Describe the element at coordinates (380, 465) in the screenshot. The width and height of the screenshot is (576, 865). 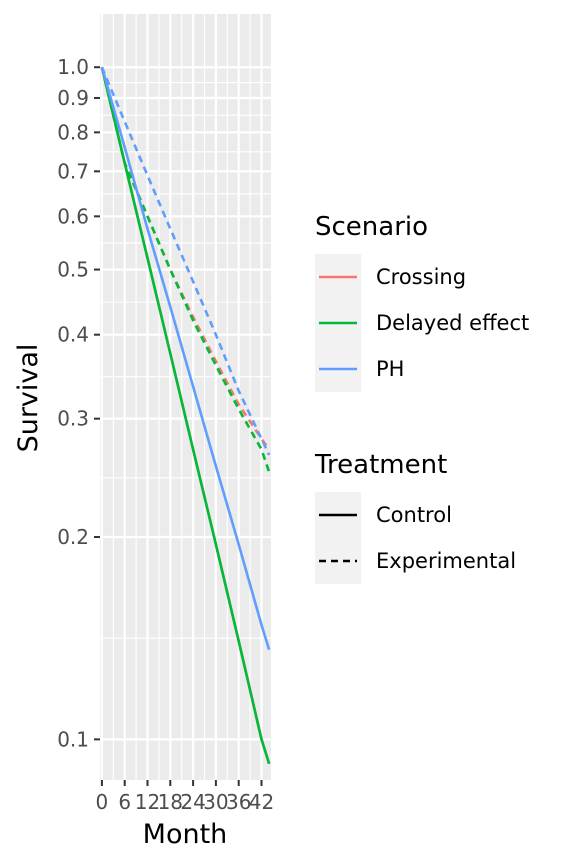
I see `legend-title-treatment: Treatment` at that location.